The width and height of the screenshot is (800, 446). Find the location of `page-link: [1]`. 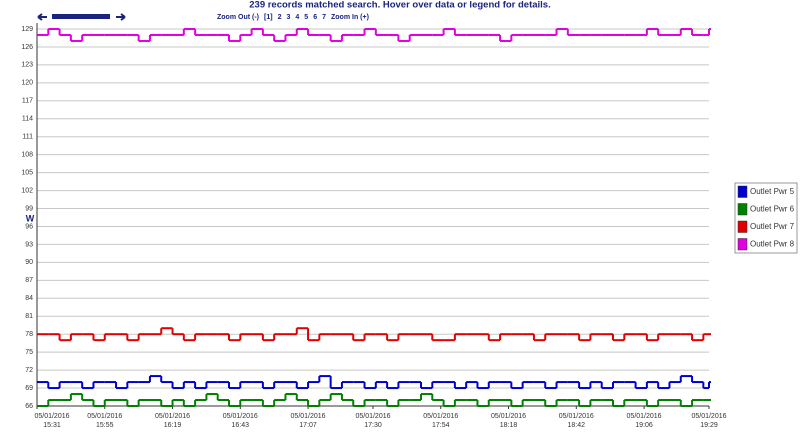

page-link: [1] is located at coordinates (268, 17).